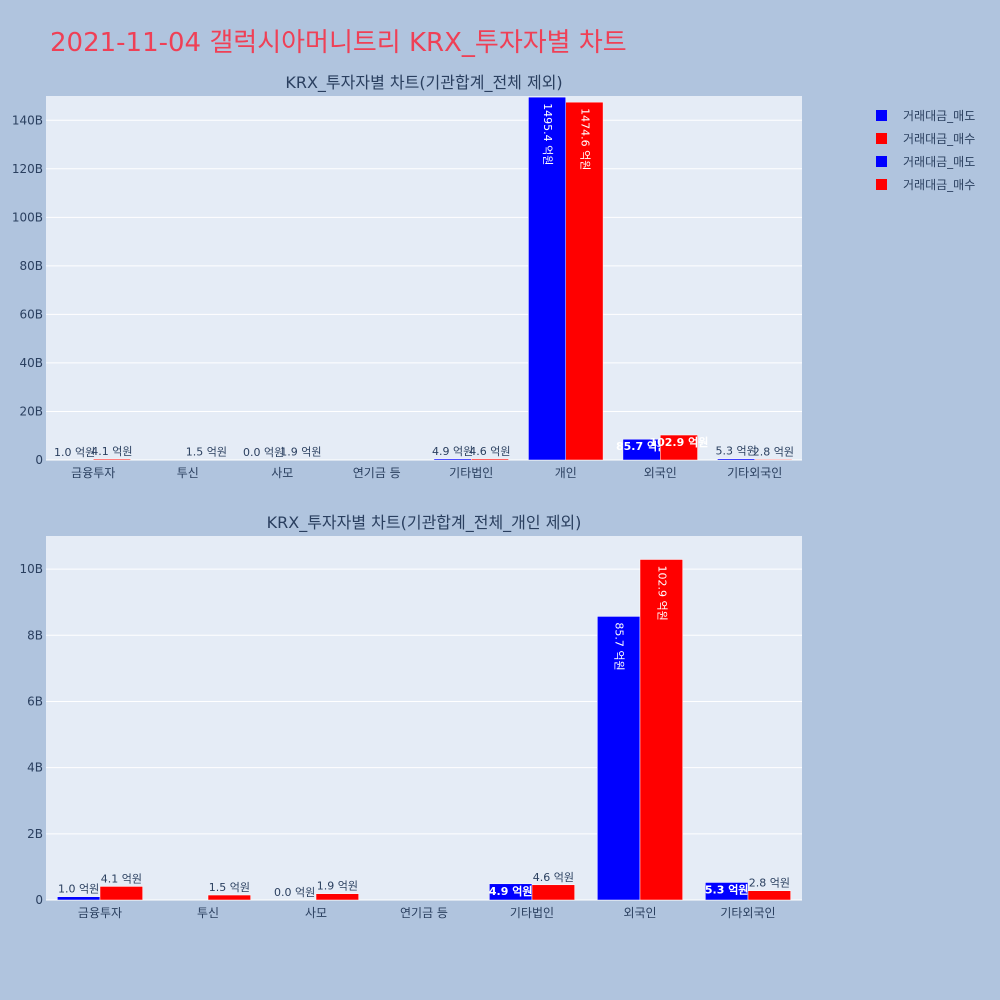 The width and height of the screenshot is (1000, 1000). Describe the element at coordinates (31, 569) in the screenshot. I see `y-tick-label: 10B` at that location.